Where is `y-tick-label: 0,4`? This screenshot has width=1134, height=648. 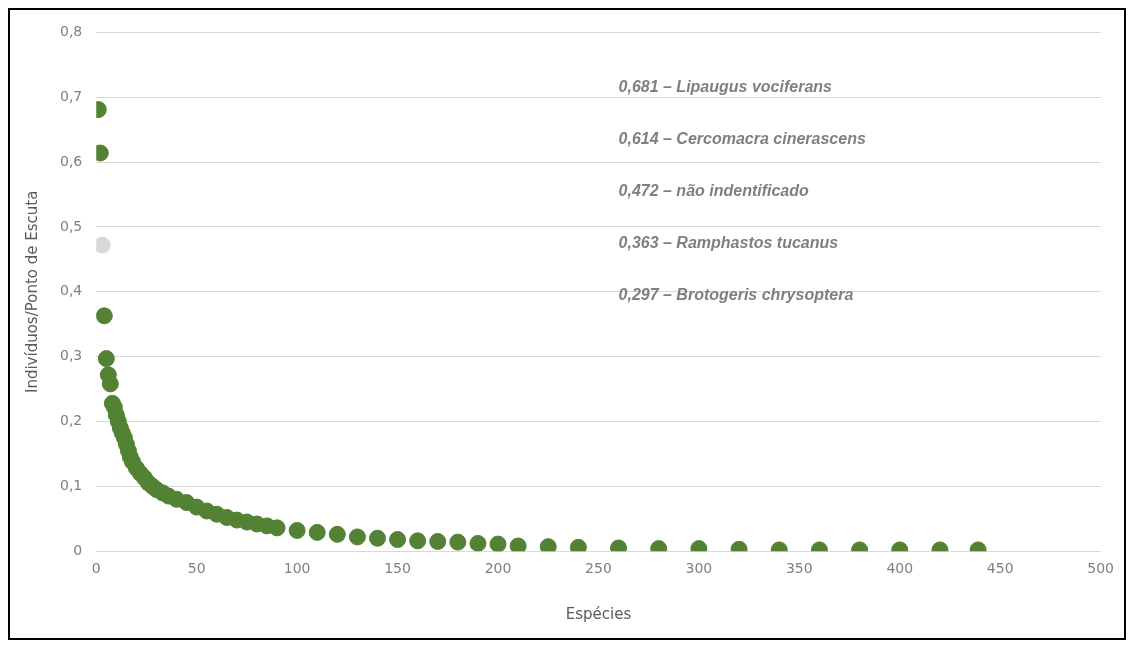 y-tick-label: 0,4 is located at coordinates (71, 290).